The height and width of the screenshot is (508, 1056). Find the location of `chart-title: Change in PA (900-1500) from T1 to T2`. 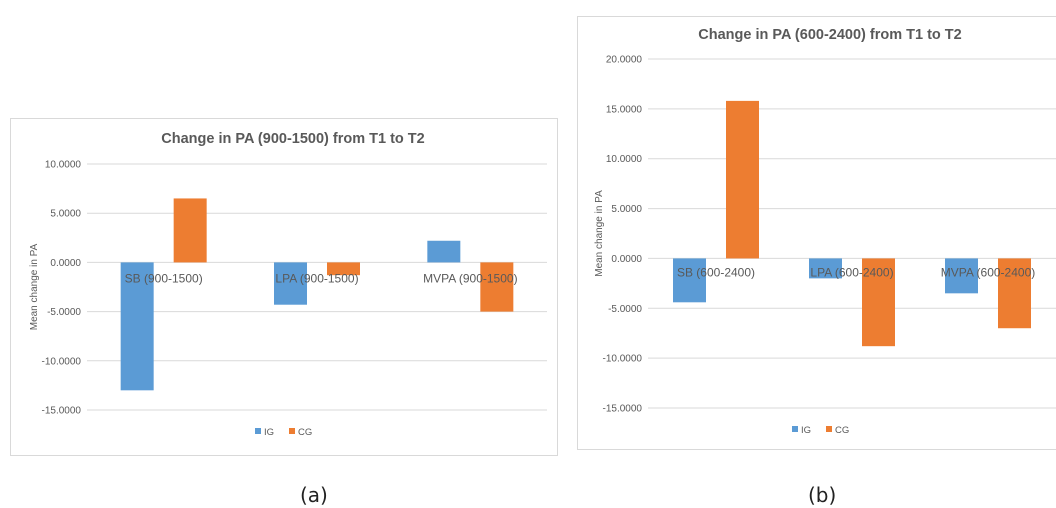

chart-title: Change in PA (900-1500) from T1 to T2 is located at coordinates (292, 139).